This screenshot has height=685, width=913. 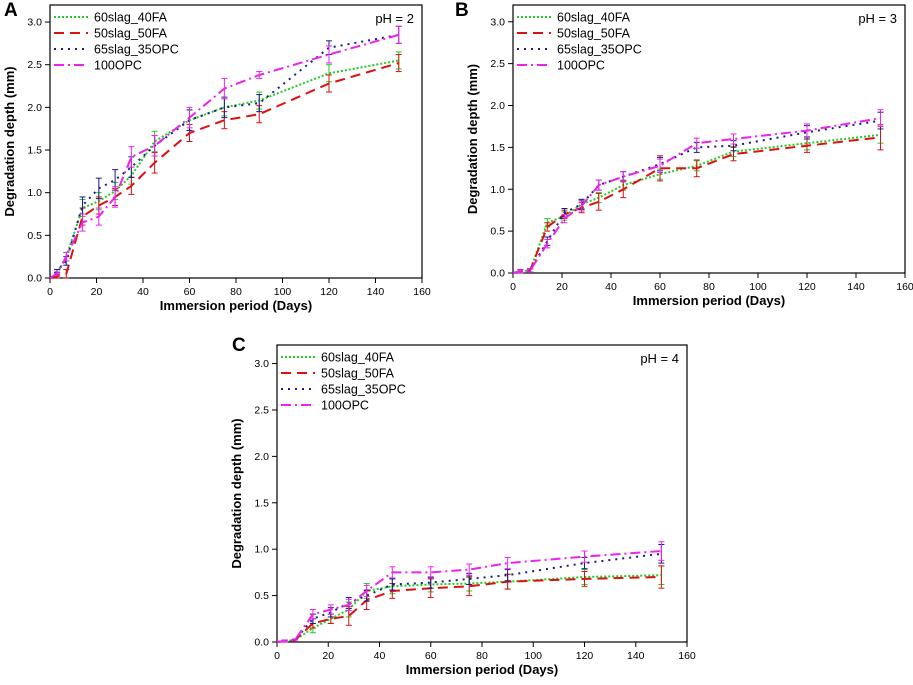 What do you see at coordinates (11, 10) in the screenshot?
I see `panel-letter-a: A` at bounding box center [11, 10].